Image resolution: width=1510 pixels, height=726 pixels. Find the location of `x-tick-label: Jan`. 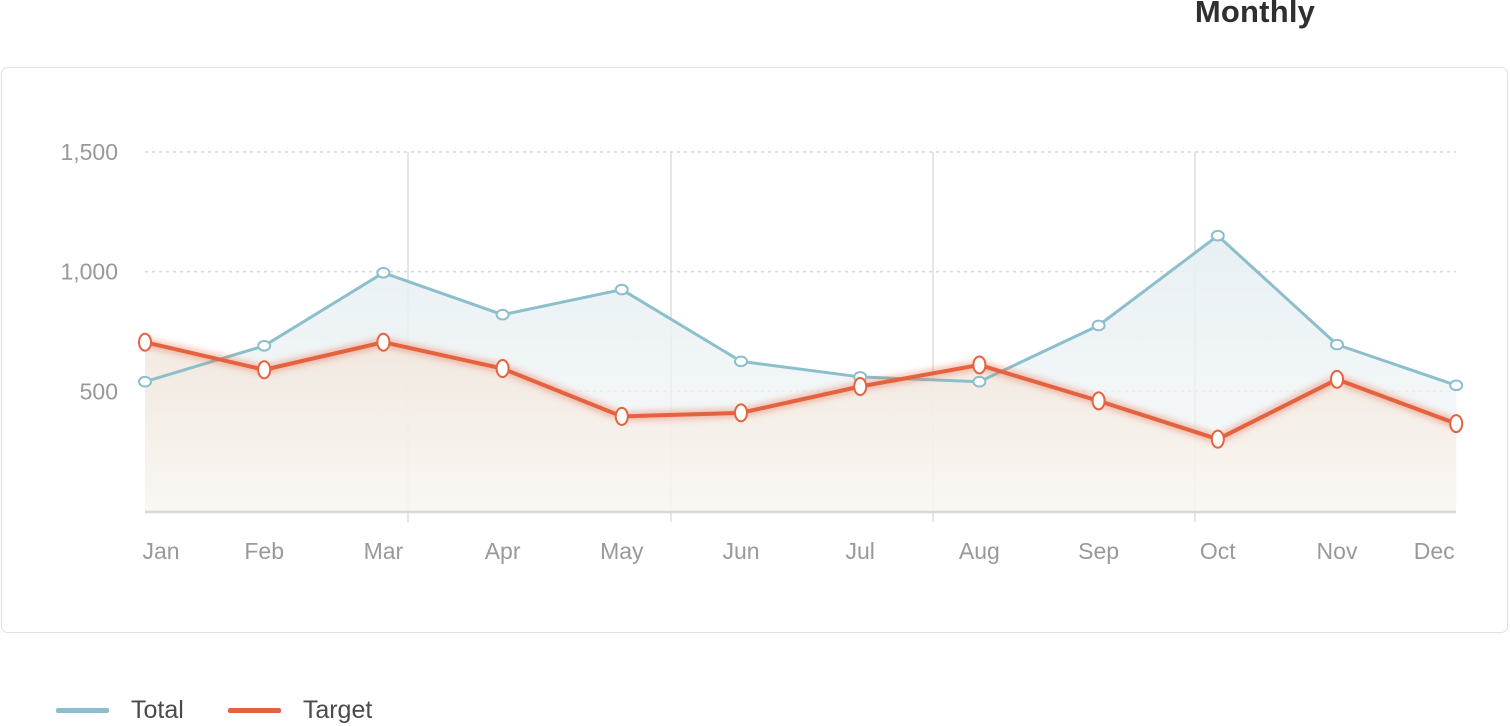

x-tick-label: Jan is located at coordinates (160, 551).